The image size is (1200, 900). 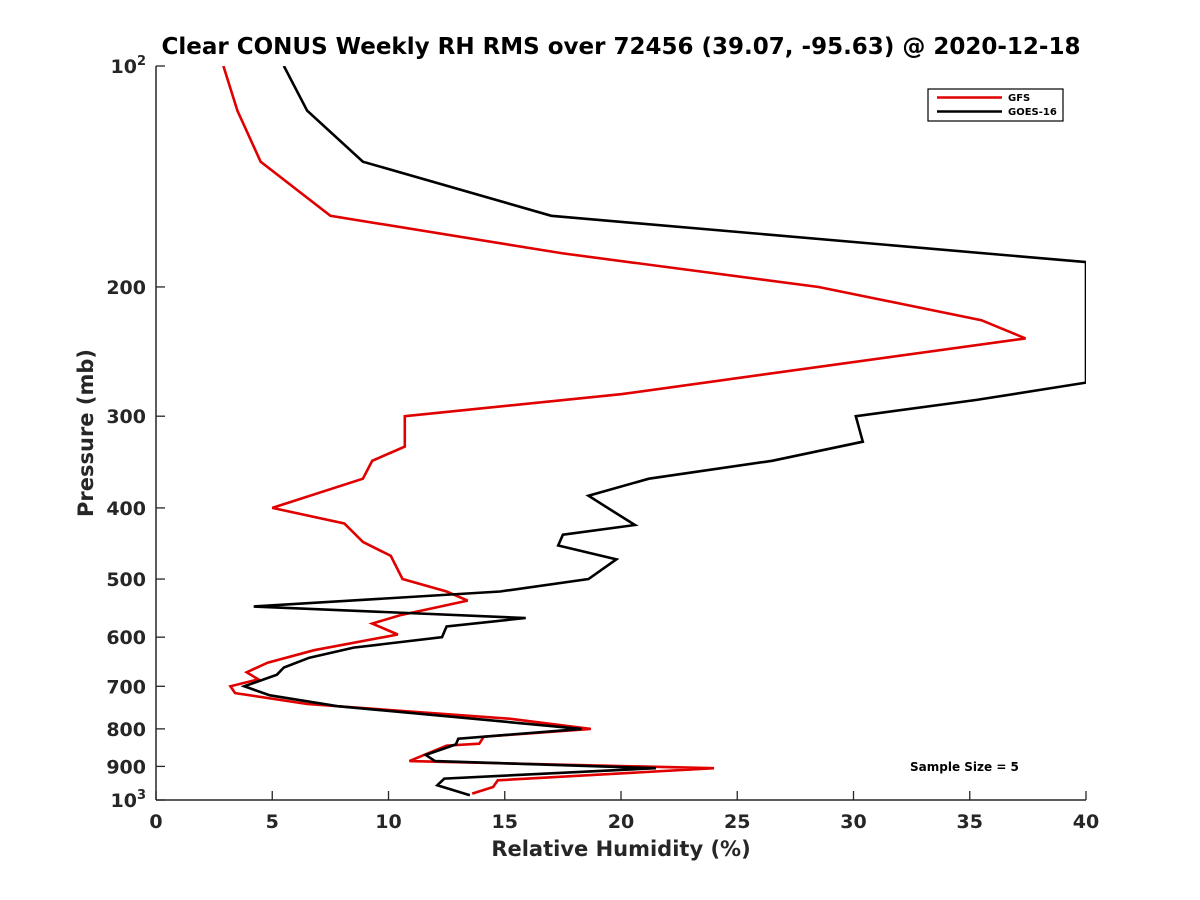 I want to click on y-tick-label-200: 200, so click(x=126, y=288).